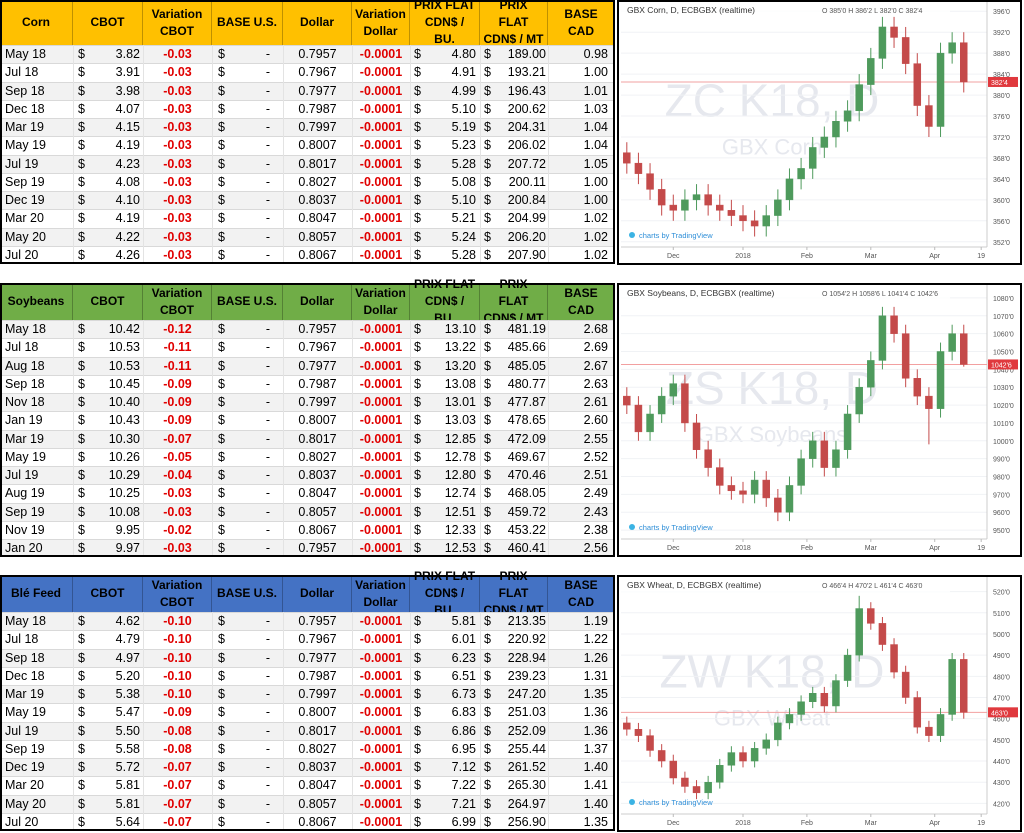 Image resolution: width=1024 pixels, height=833 pixels. Describe the element at coordinates (526, 767) in the screenshot. I see `table-cell: 261.52` at that location.